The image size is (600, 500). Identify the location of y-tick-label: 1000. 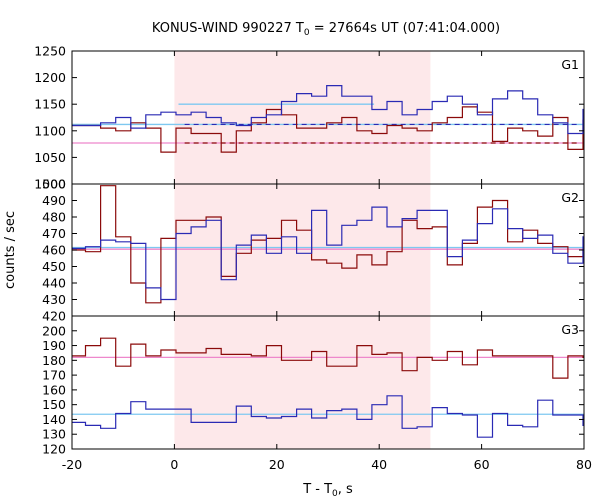
(50, 184).